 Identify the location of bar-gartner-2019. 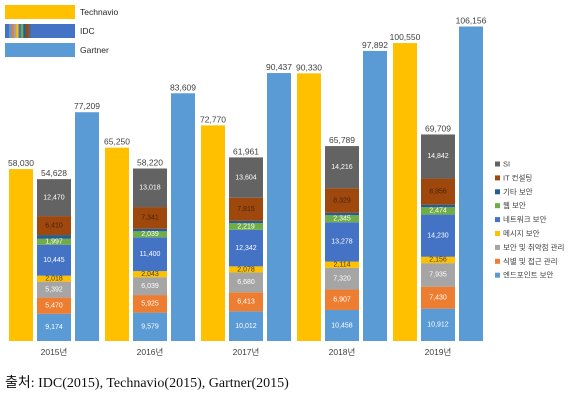
(471, 183).